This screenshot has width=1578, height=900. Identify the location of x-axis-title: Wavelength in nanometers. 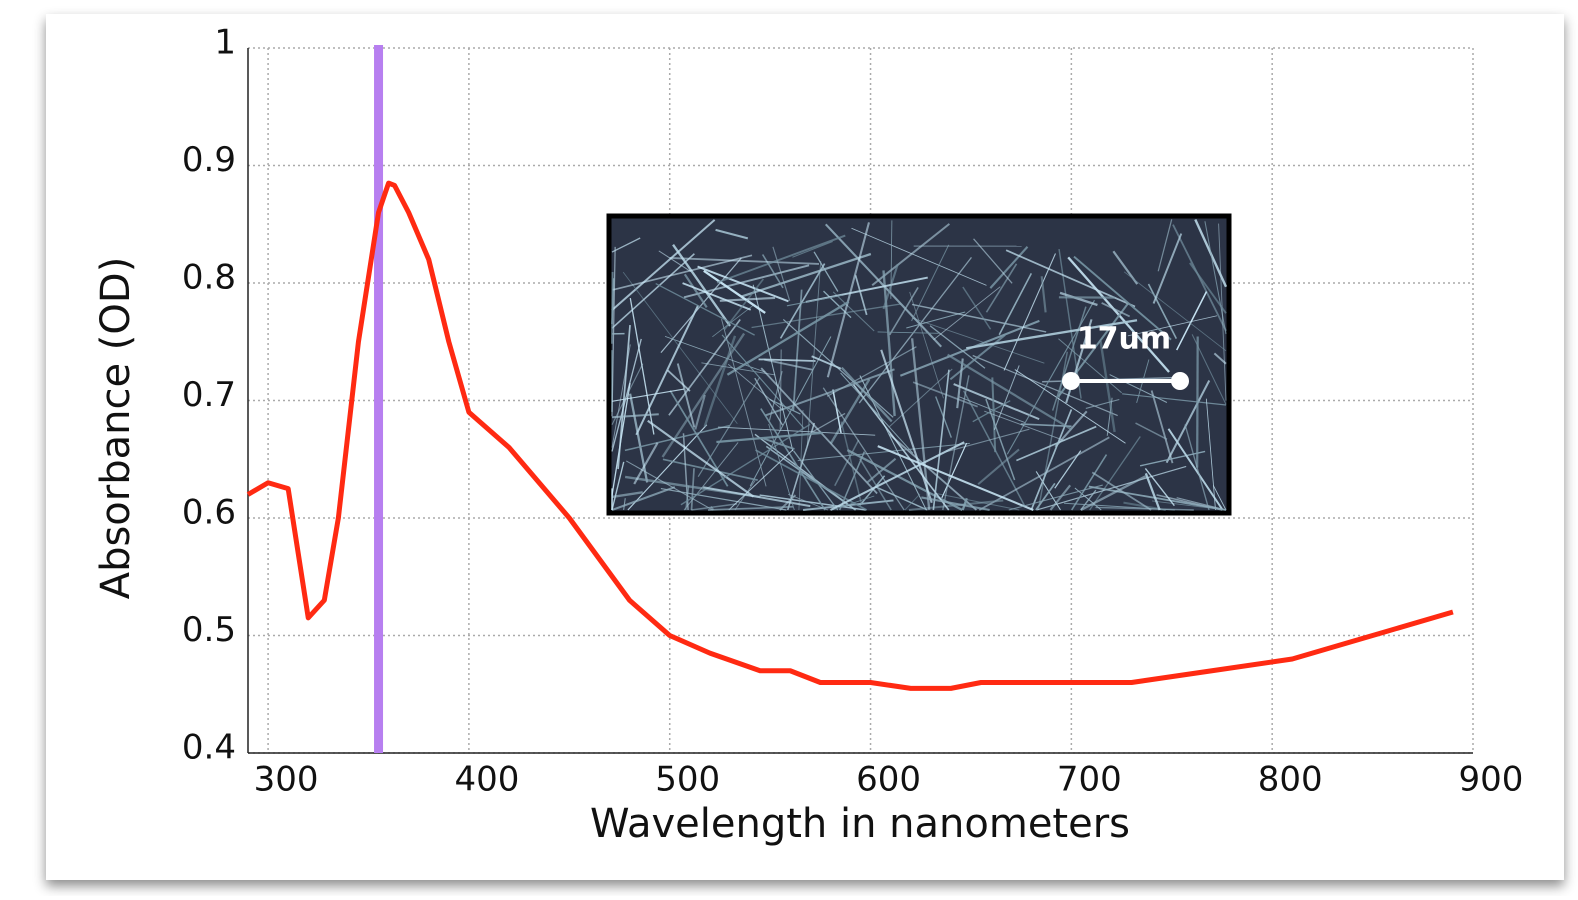
(860, 824).